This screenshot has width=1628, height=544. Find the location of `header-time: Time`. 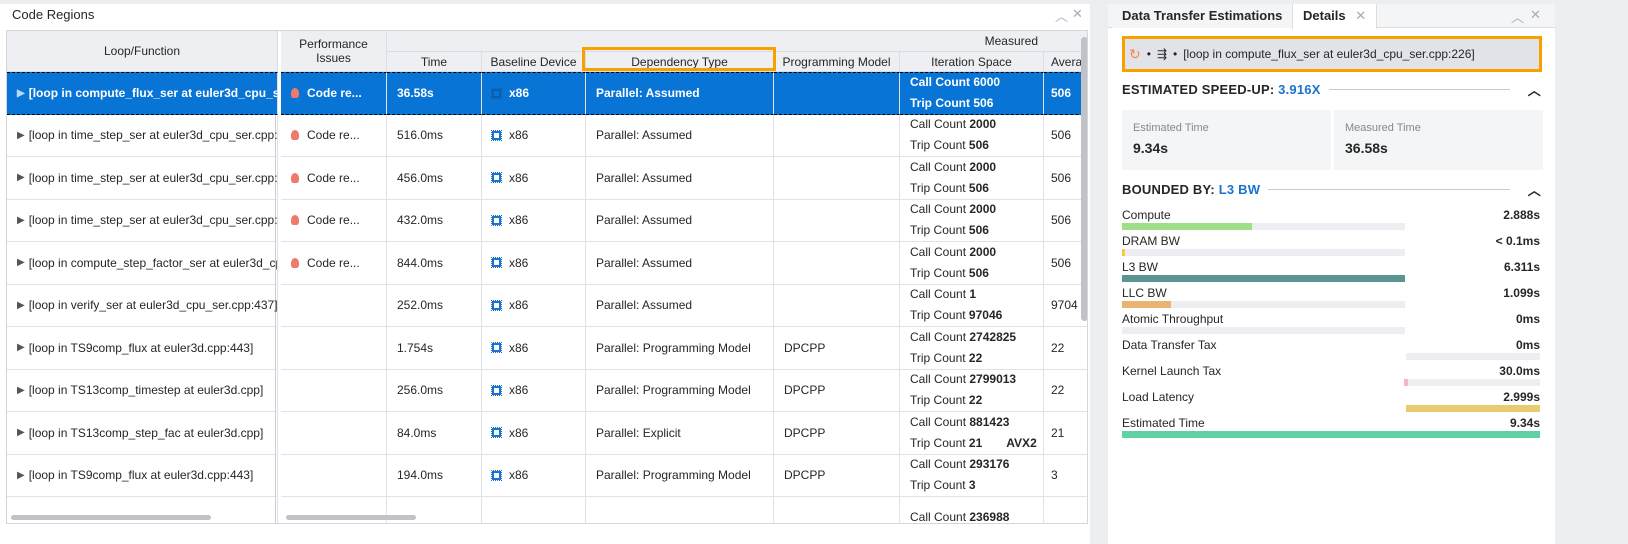

header-time: Time is located at coordinates (434, 62).